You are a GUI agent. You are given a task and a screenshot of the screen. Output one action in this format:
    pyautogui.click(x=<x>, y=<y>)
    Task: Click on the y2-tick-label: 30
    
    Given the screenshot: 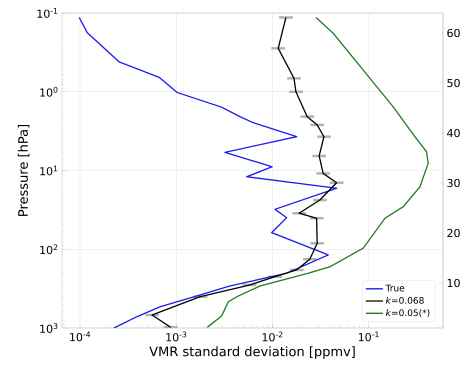 What is the action you would take?
    pyautogui.click(x=453, y=183)
    